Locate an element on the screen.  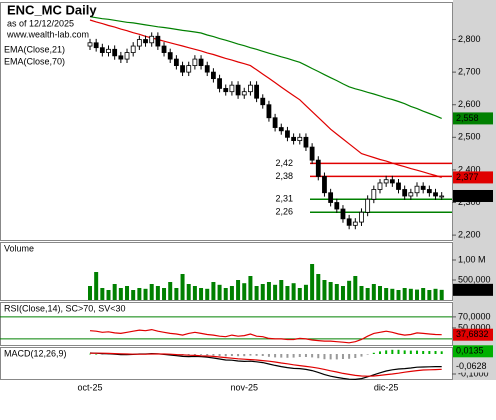
level-label: 2,42 is located at coordinates (284, 163).